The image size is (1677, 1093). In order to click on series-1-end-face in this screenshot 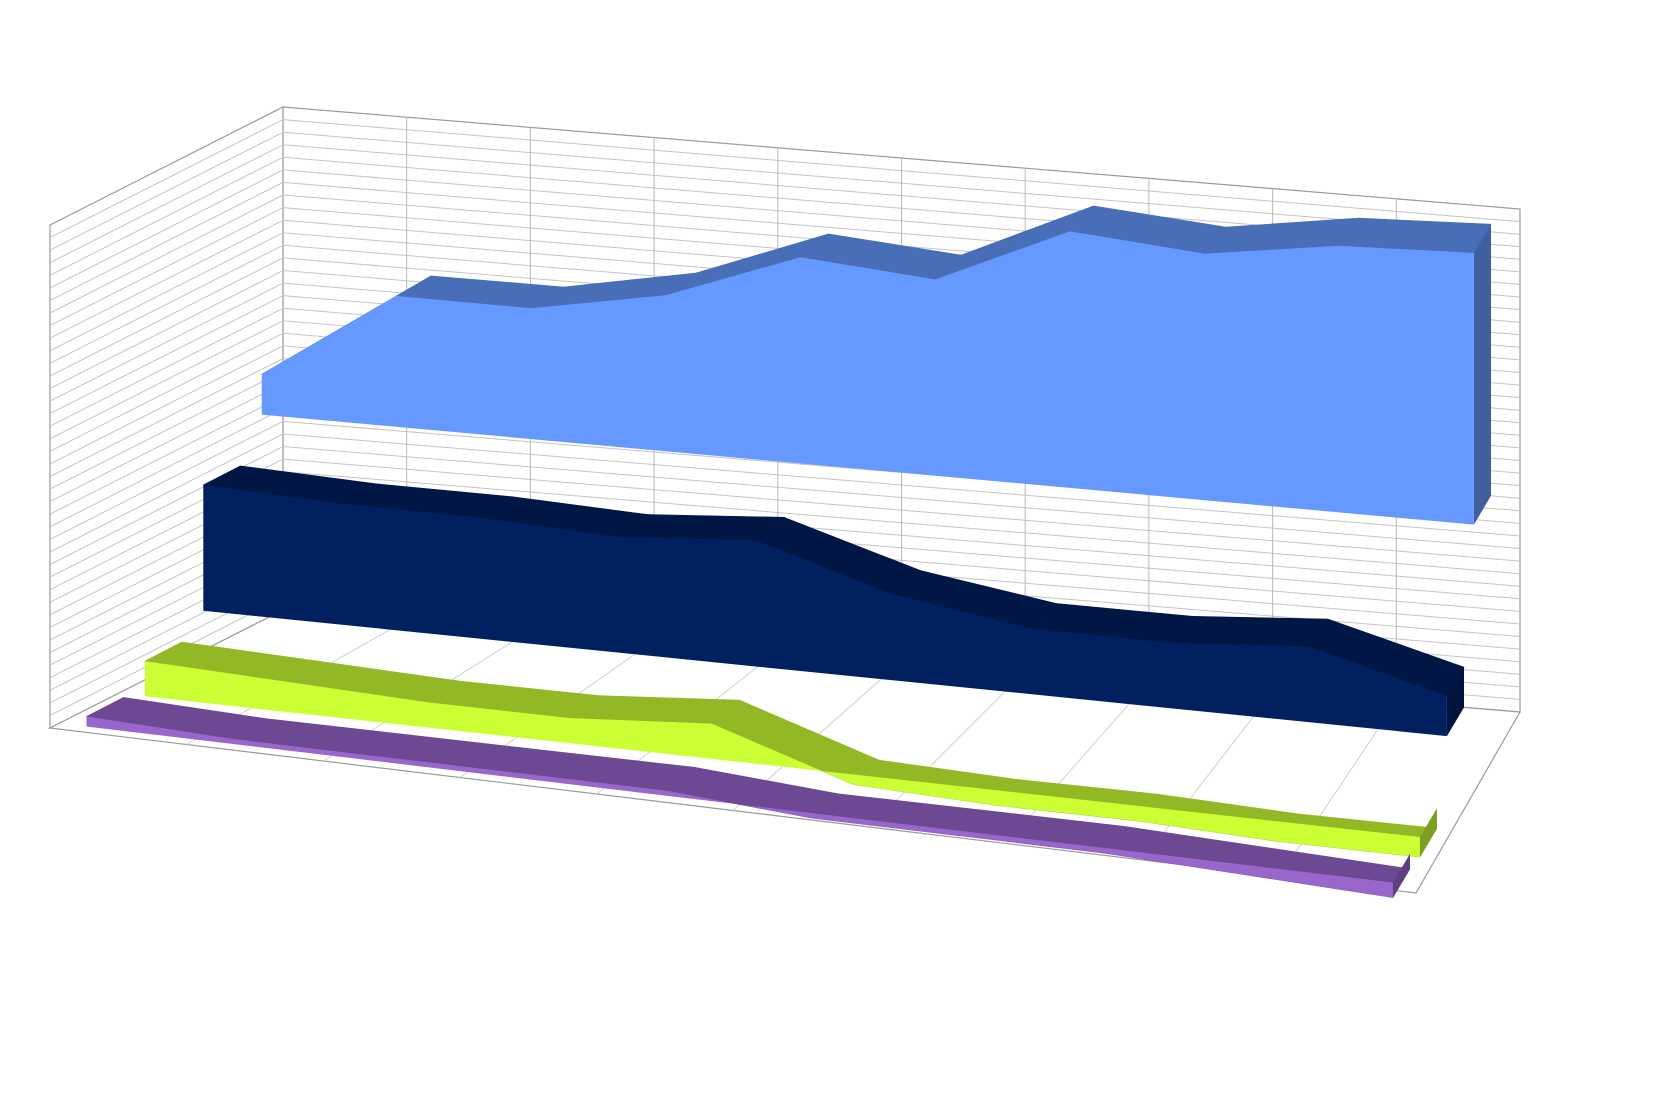, I will do `click(1482, 374)`.